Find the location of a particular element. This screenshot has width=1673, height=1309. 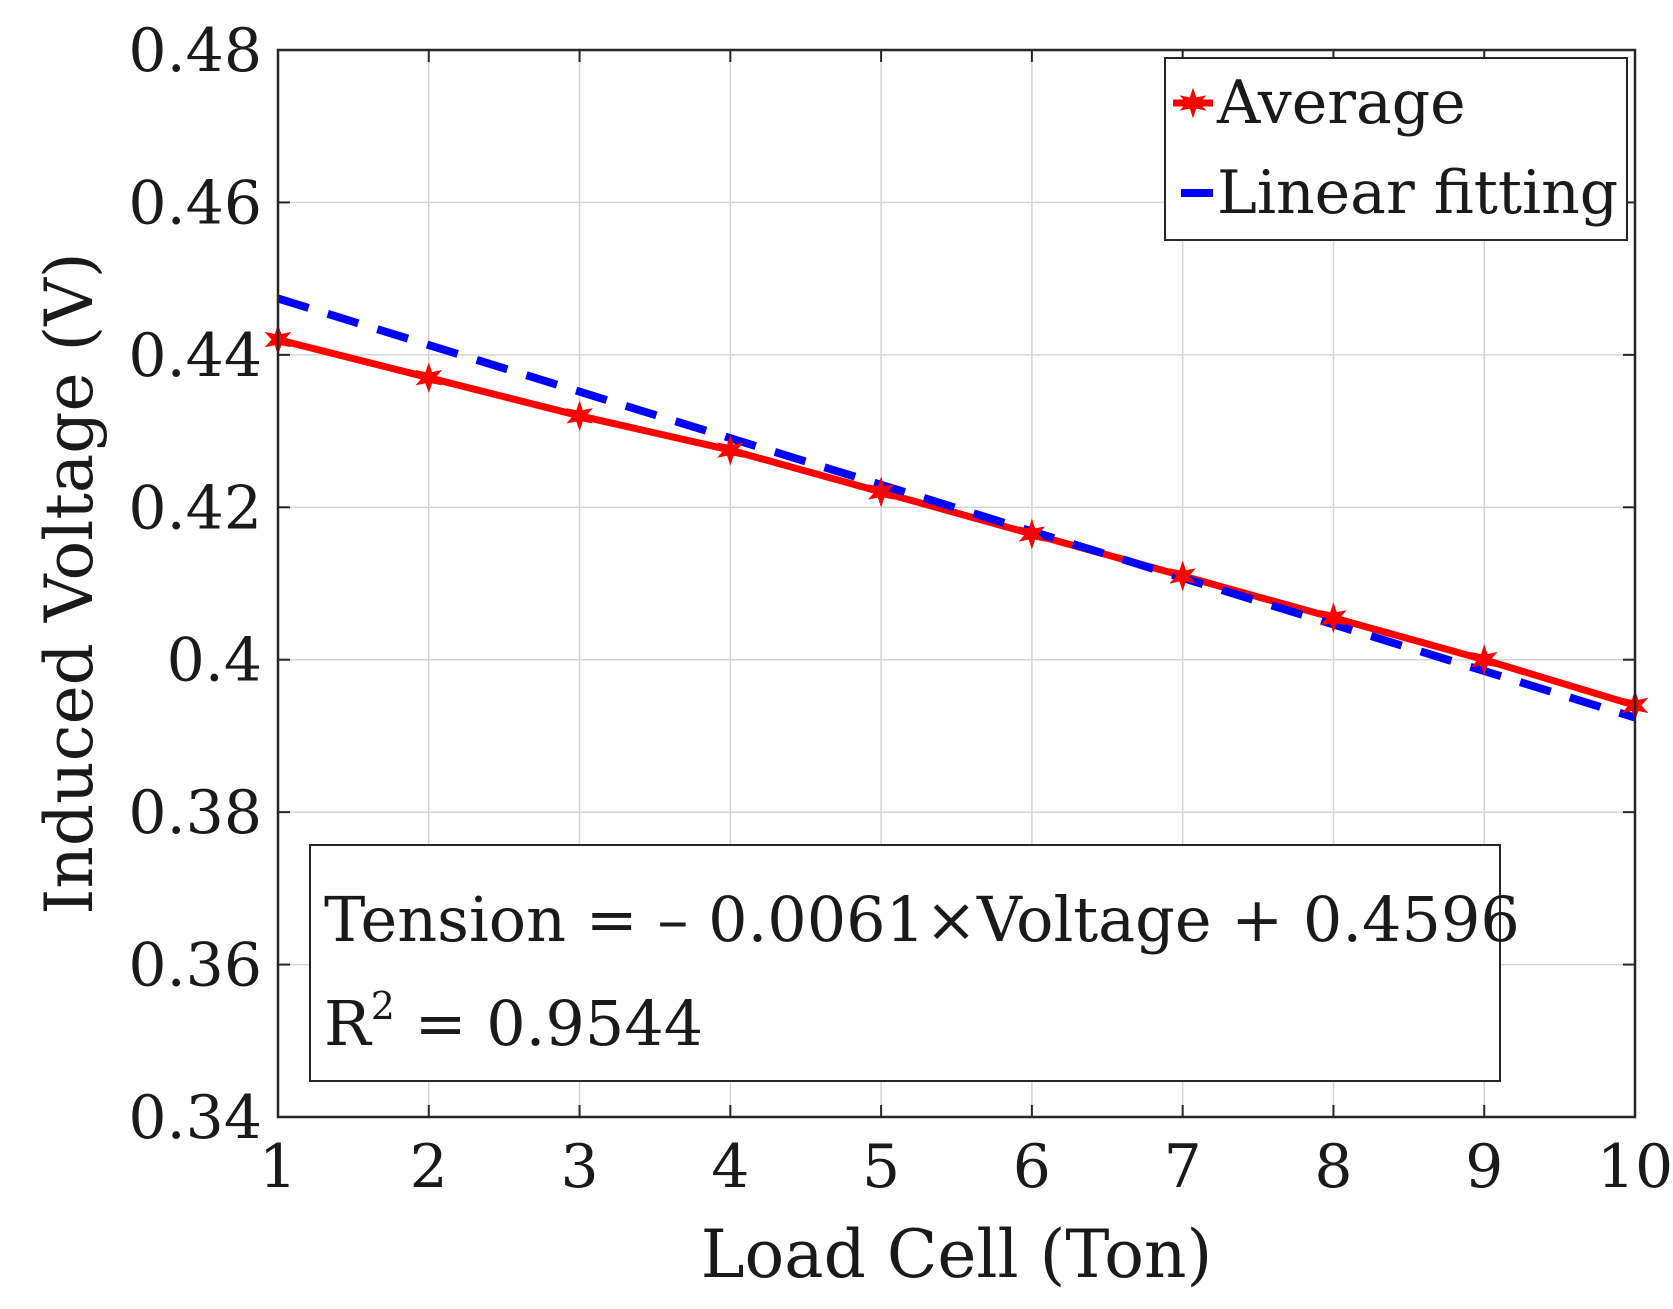

legend-frame is located at coordinates (1396, 149).